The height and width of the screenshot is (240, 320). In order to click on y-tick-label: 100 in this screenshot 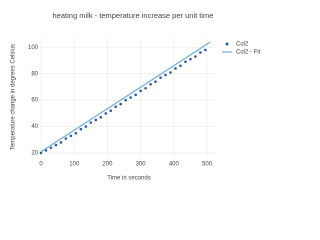, I will do `click(33, 48)`.